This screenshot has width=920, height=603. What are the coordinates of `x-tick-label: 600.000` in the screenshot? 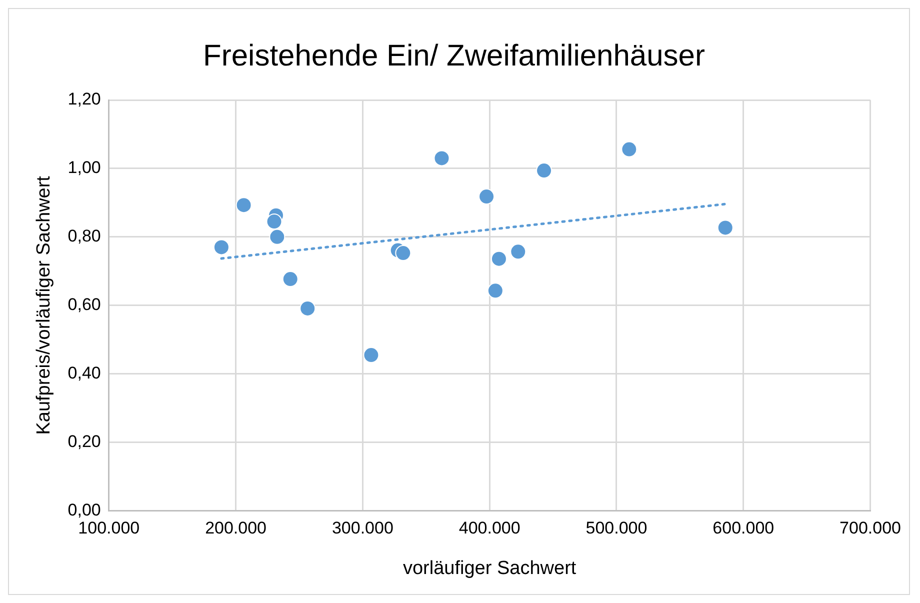 It's located at (743, 528).